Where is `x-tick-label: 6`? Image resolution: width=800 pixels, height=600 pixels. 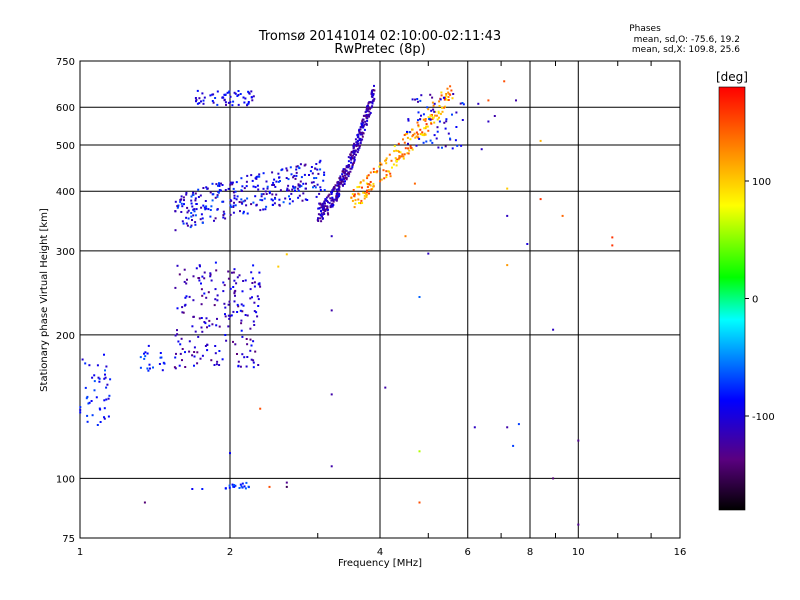
x-tick-label: 6 is located at coordinates (468, 552).